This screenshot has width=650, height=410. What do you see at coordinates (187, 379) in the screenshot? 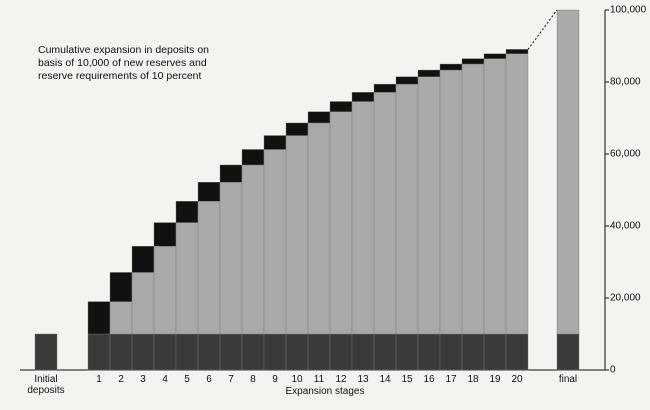
I see `x-tick-label: 5` at bounding box center [187, 379].